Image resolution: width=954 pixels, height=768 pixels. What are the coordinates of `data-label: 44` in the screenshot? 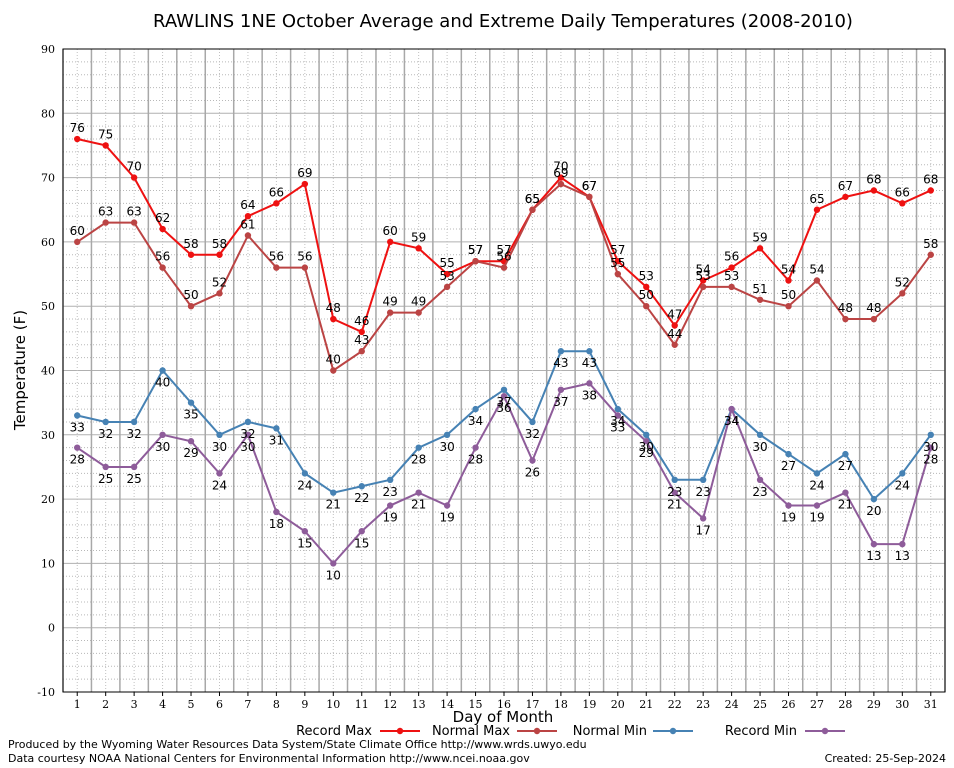 It's located at (674, 334).